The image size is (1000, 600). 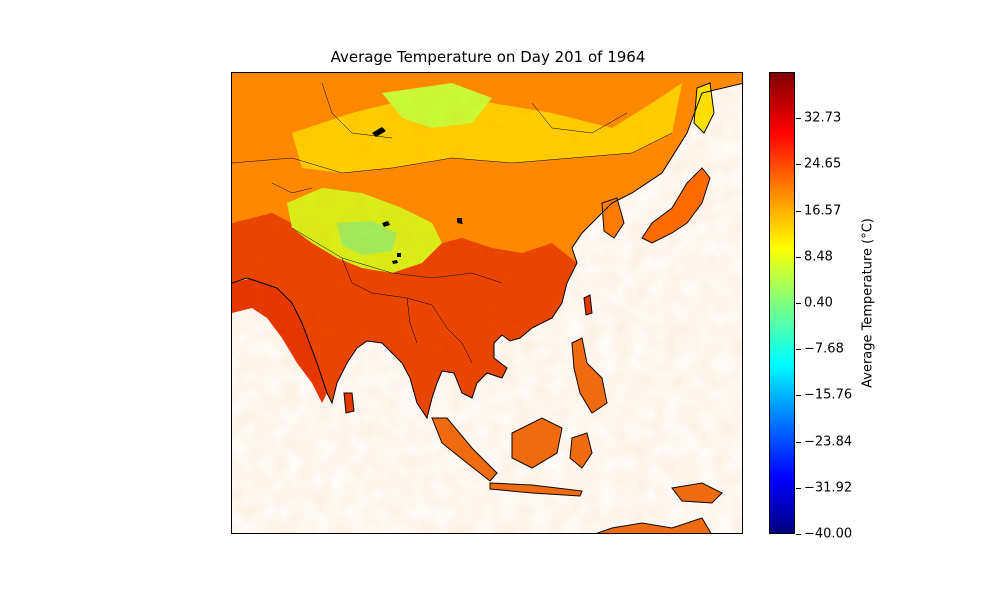 What do you see at coordinates (828, 488) in the screenshot?
I see `colorbar-tick-label: −31.92` at bounding box center [828, 488].